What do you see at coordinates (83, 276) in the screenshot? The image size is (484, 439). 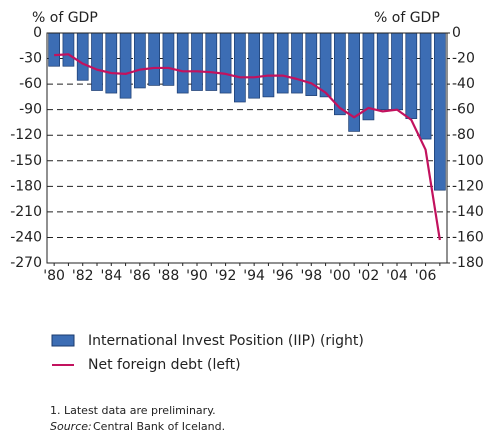 I see `x-tick-label: '82` at bounding box center [83, 276].